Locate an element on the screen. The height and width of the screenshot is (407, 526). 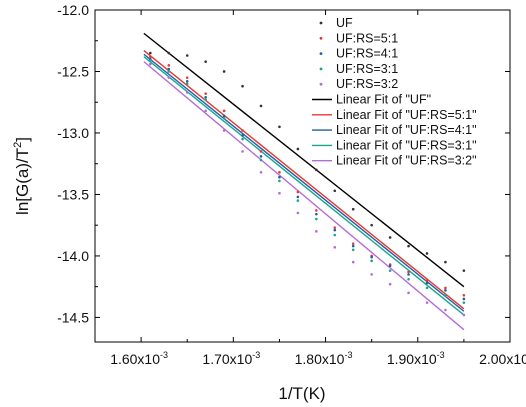
y-tick-label: -12.5 is located at coordinates (73, 71).